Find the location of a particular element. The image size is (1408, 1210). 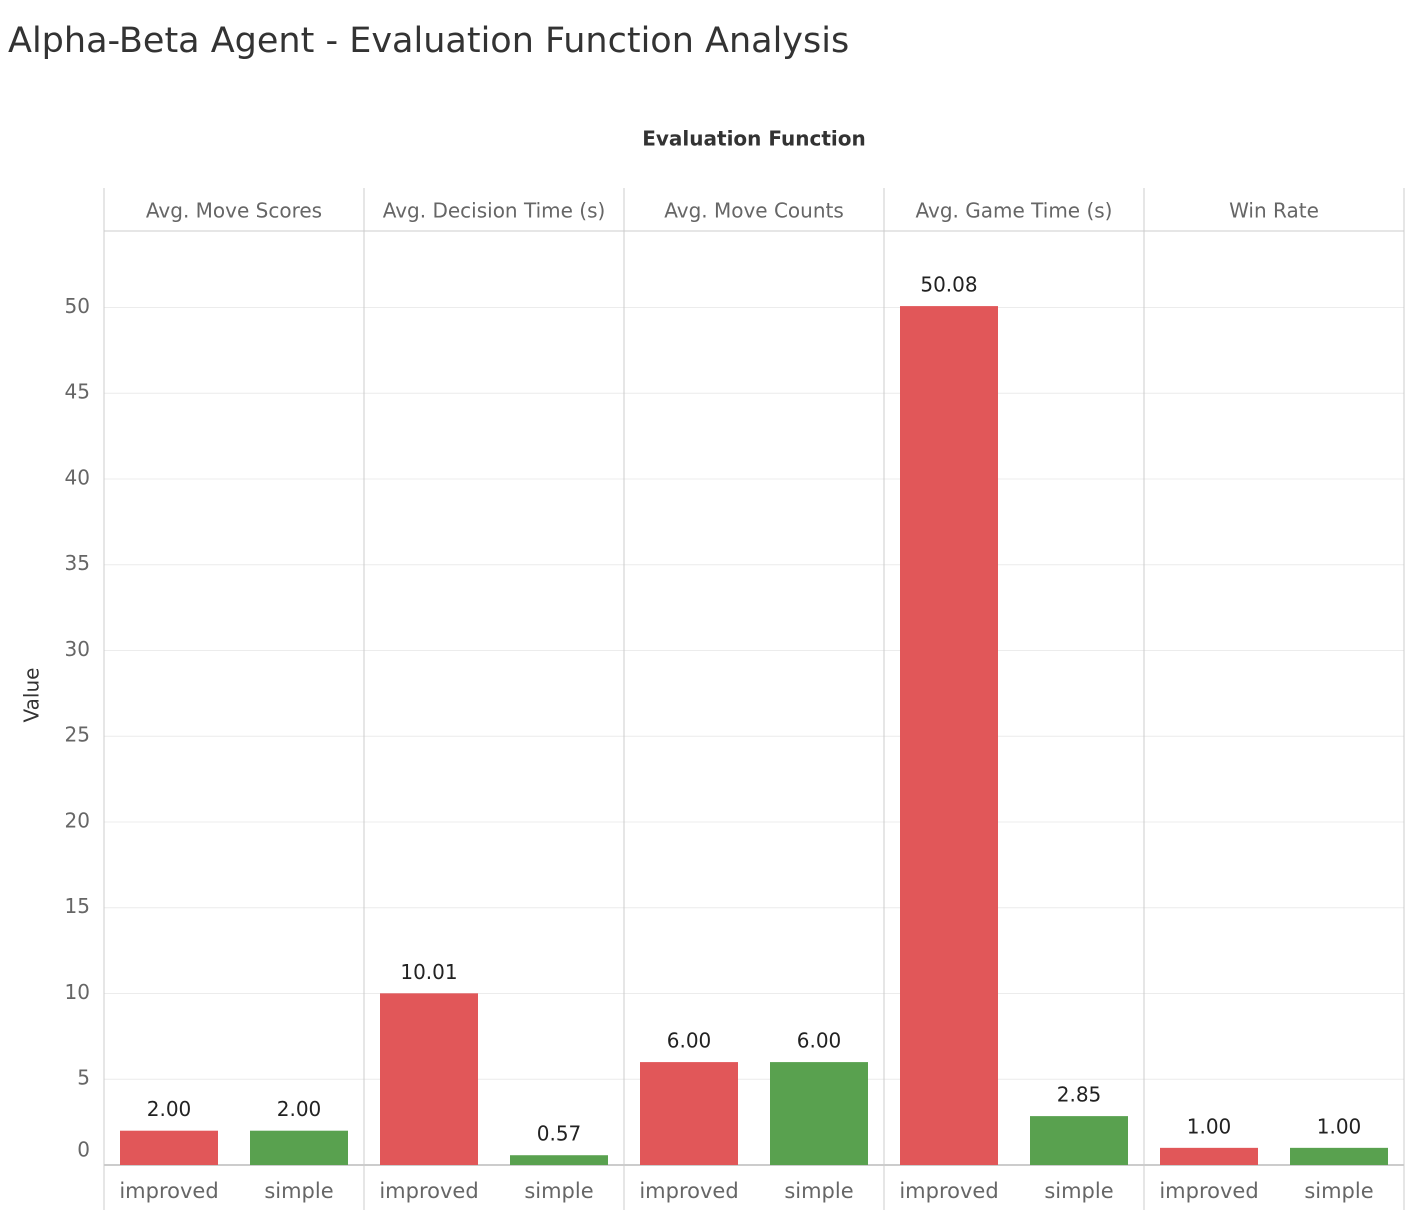

y-tick-label: 20 is located at coordinates (77, 820).